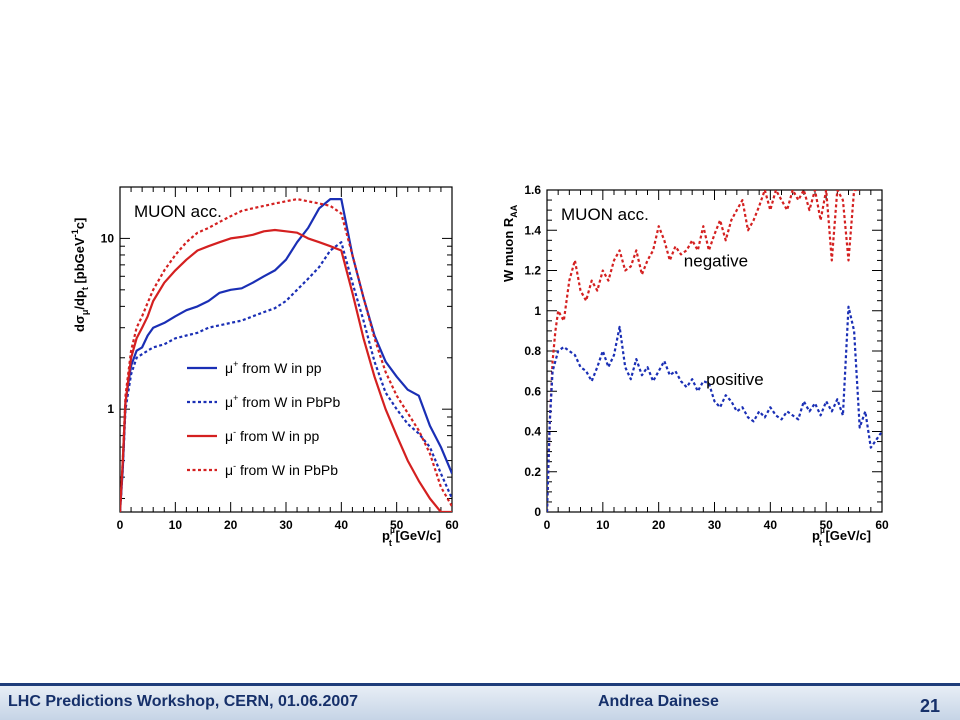 This screenshot has height=720, width=960. I want to click on legend-label-1: μ+ from W in PbPb, so click(282, 401).